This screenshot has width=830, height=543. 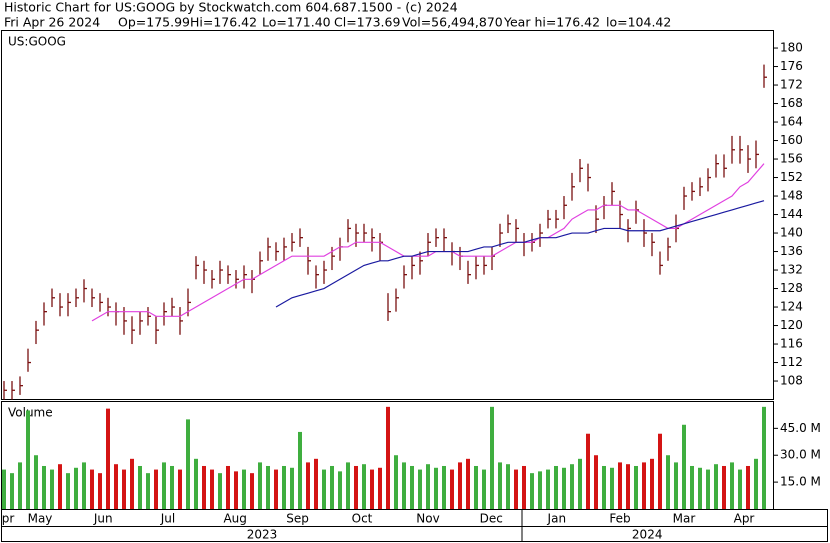 I want to click on y-tick-label: 116, so click(x=791, y=344).